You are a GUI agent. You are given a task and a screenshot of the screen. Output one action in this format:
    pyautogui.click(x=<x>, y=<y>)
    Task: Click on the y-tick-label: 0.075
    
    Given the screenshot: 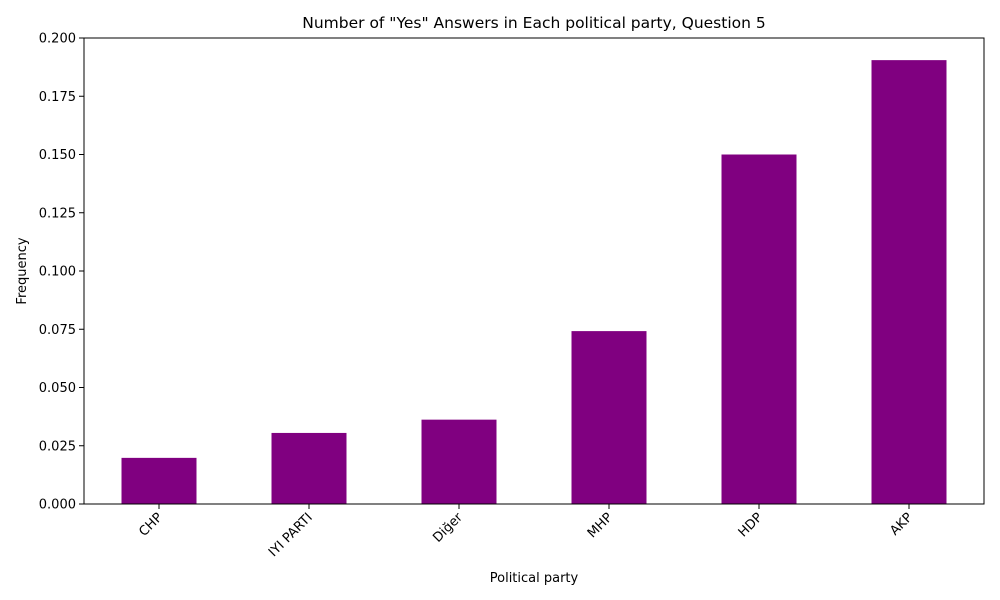 What is the action you would take?
    pyautogui.click(x=57, y=330)
    